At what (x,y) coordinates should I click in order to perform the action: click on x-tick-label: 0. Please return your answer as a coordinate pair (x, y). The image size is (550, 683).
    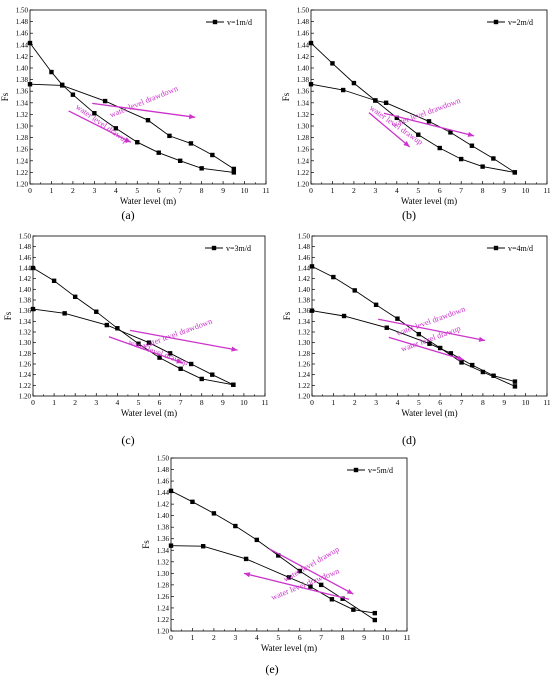
    Looking at the image, I should click on (171, 637).